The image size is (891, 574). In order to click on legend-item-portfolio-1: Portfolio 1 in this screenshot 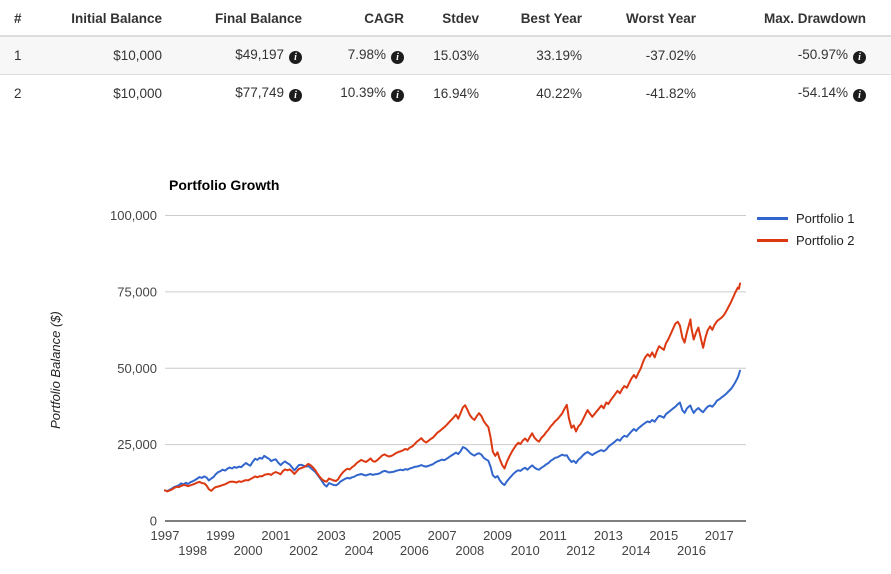, I will do `click(806, 218)`.